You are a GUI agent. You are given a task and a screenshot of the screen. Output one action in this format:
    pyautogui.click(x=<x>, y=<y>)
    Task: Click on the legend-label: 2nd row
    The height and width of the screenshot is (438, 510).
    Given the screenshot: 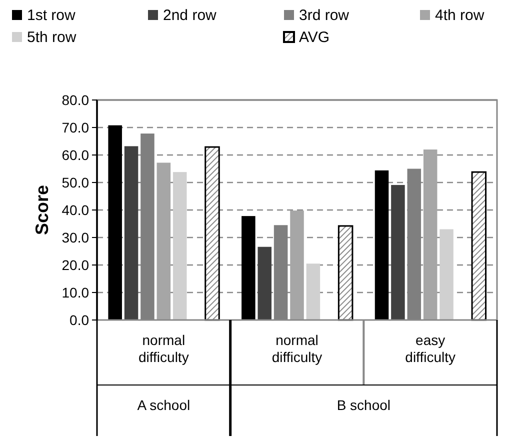 What is the action you would take?
    pyautogui.click(x=190, y=15)
    